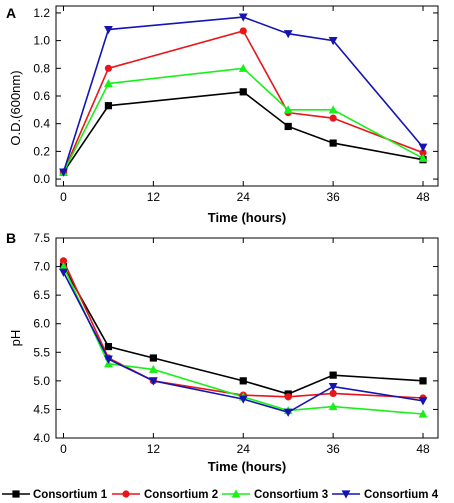 The image size is (454, 503). I want to click on y-tick-label: 7.5, so click(41, 238).